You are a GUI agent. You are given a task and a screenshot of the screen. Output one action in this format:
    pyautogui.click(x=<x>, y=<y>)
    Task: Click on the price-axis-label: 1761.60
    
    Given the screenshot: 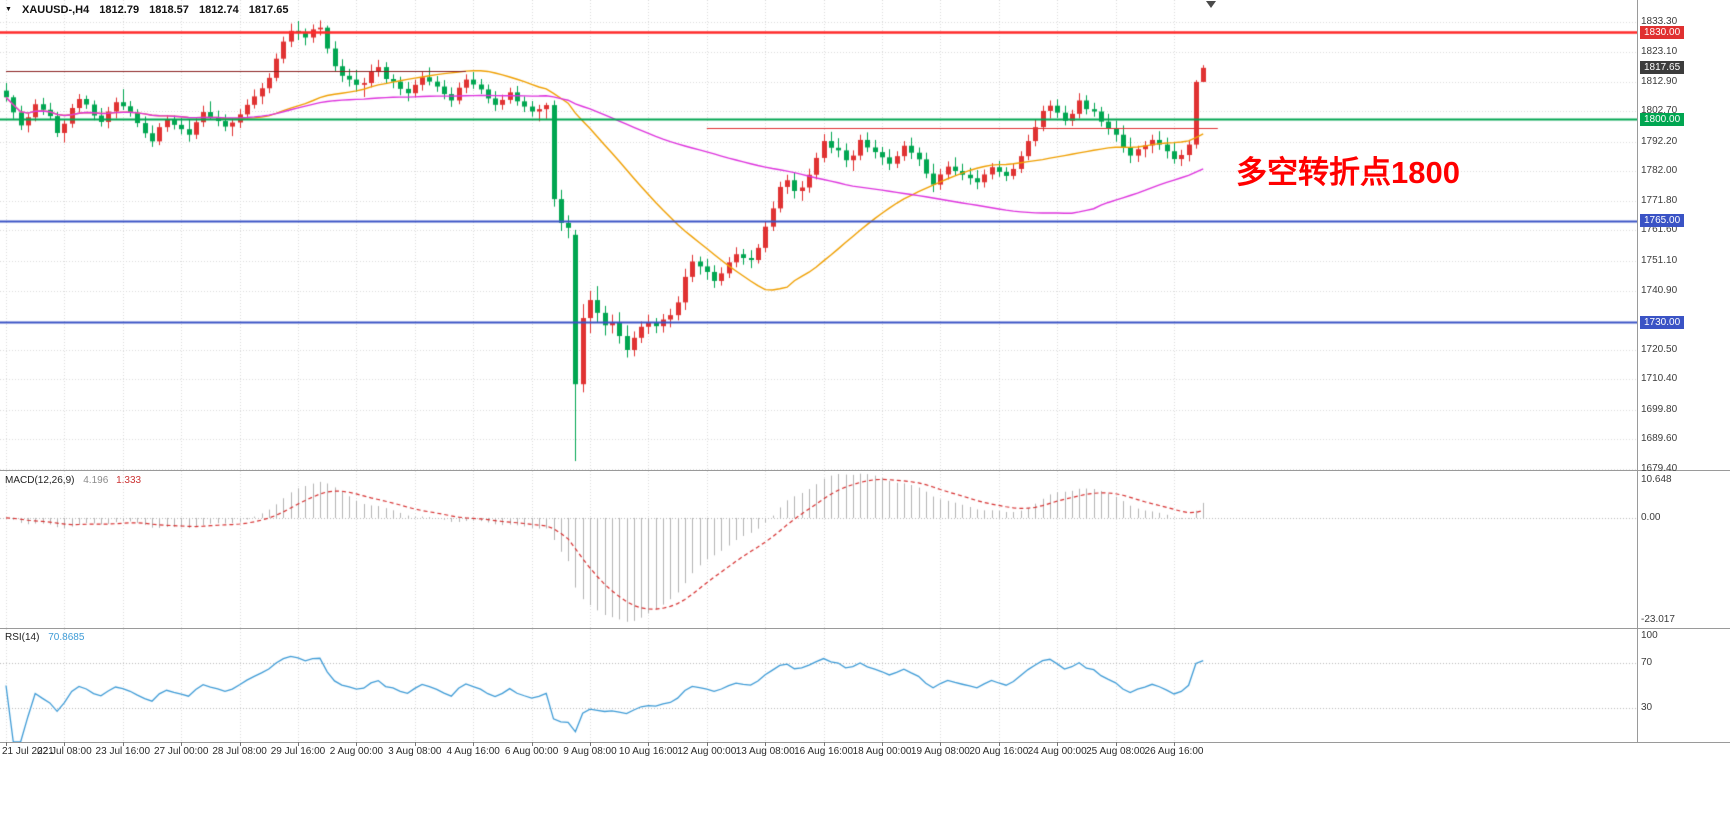 What is the action you would take?
    pyautogui.click(x=1659, y=230)
    